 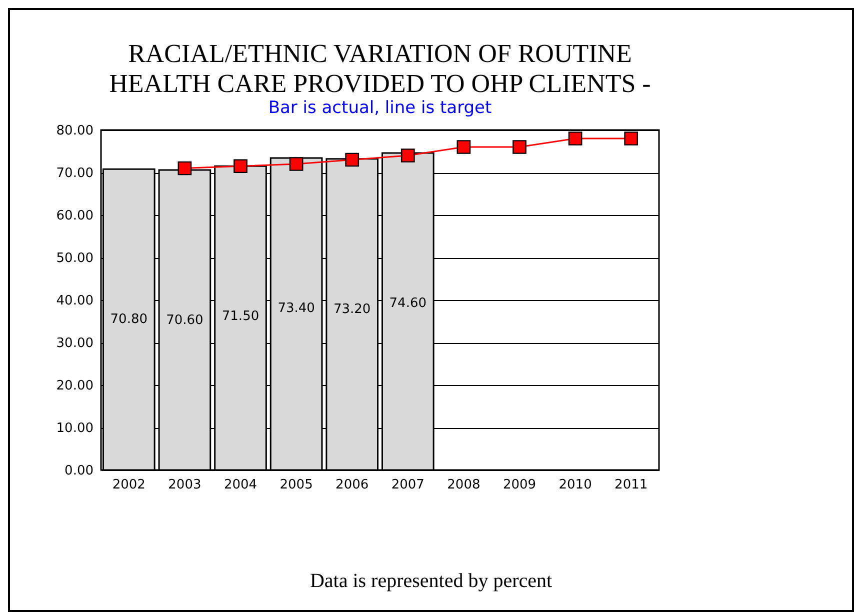 I want to click on x-tick-label: 2002, so click(x=129, y=485).